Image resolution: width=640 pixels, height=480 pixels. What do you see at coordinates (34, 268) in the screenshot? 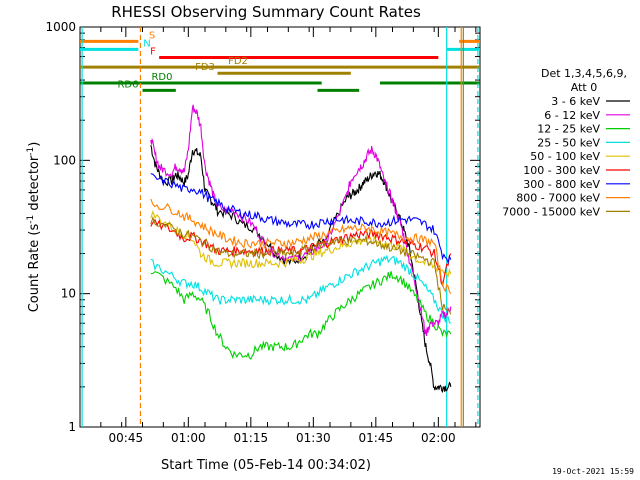
I see `y-axis-label-main: Count Rate (s` at bounding box center [34, 268].